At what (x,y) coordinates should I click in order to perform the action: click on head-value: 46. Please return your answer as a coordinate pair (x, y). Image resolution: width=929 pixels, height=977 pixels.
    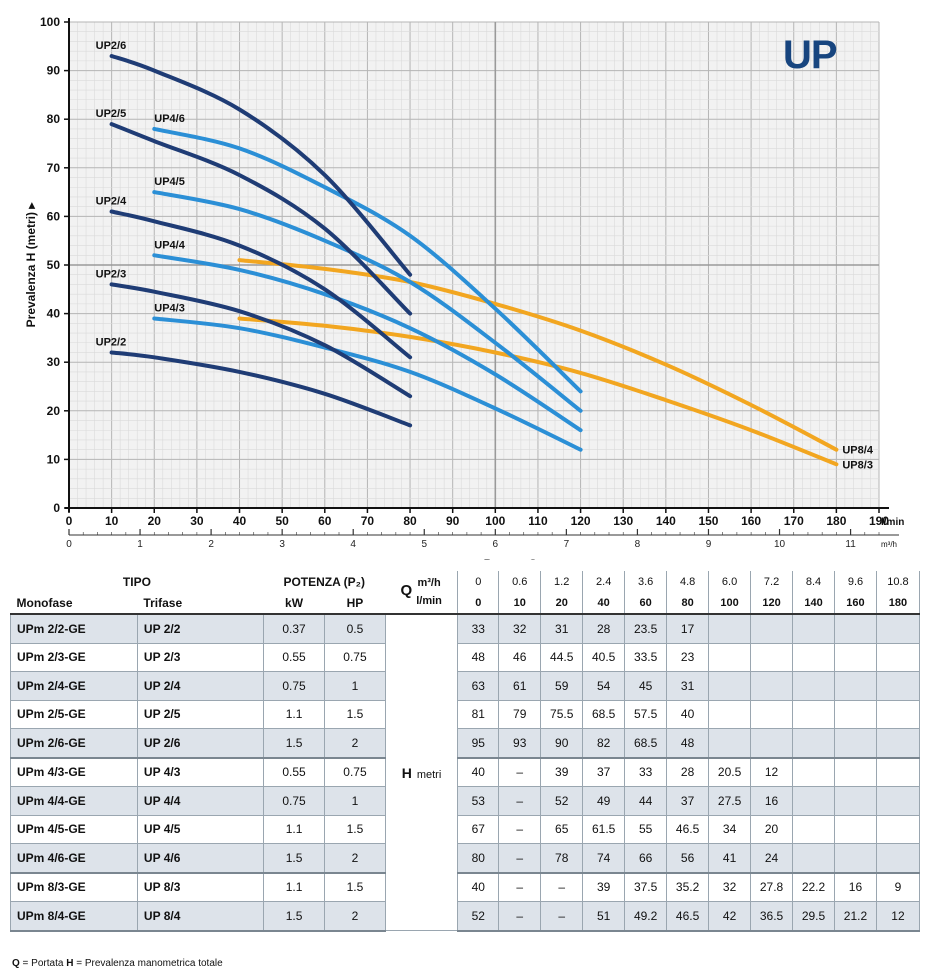
    Looking at the image, I should click on (520, 657).